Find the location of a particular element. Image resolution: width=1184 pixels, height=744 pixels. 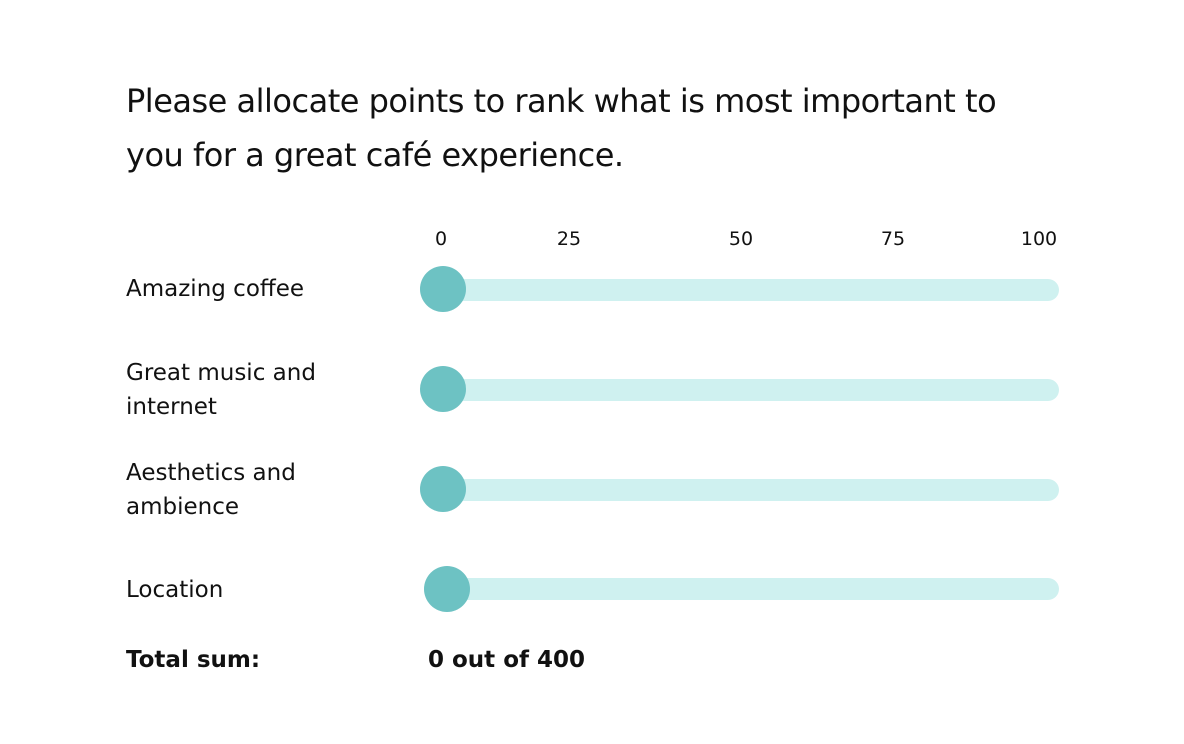

slider-thumb-great-music-and-internet is located at coordinates (443, 389).